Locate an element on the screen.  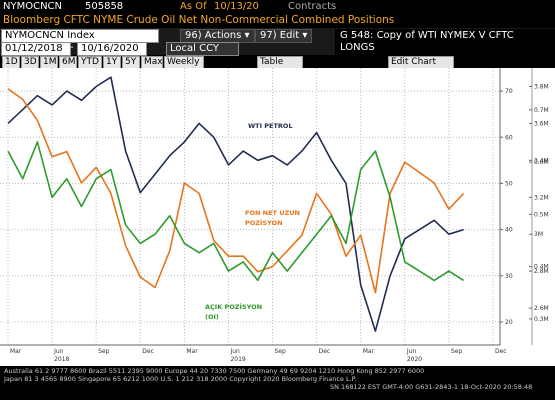
y-tick-label: 3.2M is located at coordinates (541, 197).